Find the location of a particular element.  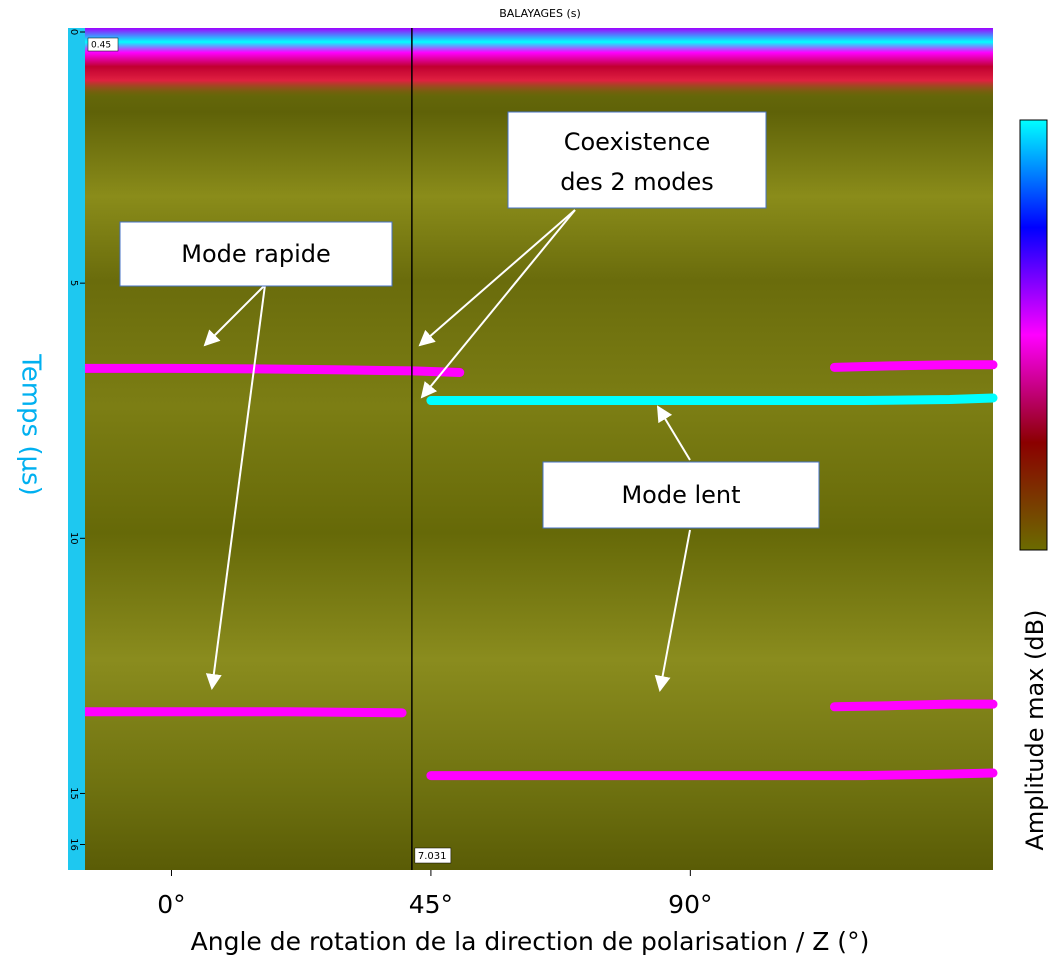

y-tick-label: 16 is located at coordinates (73, 844).